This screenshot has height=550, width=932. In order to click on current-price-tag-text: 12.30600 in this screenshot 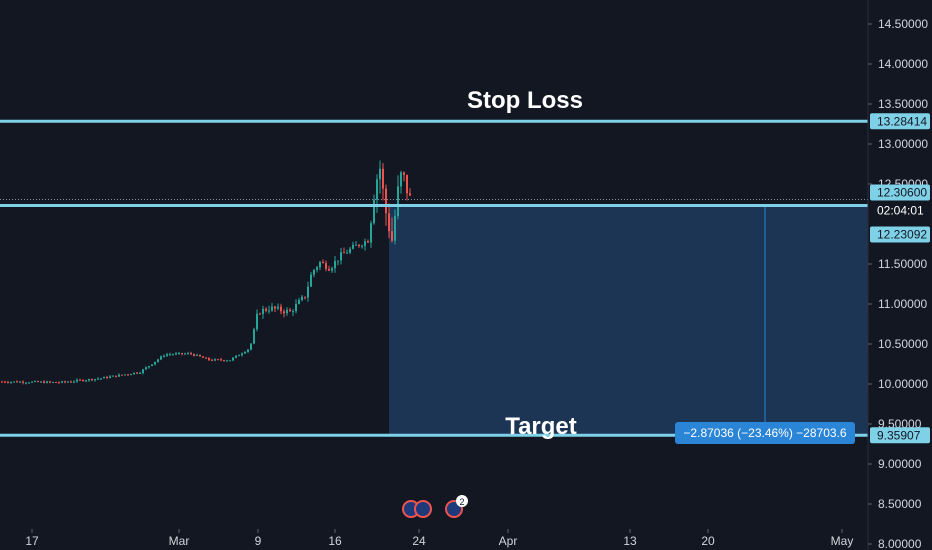, I will do `click(902, 193)`.